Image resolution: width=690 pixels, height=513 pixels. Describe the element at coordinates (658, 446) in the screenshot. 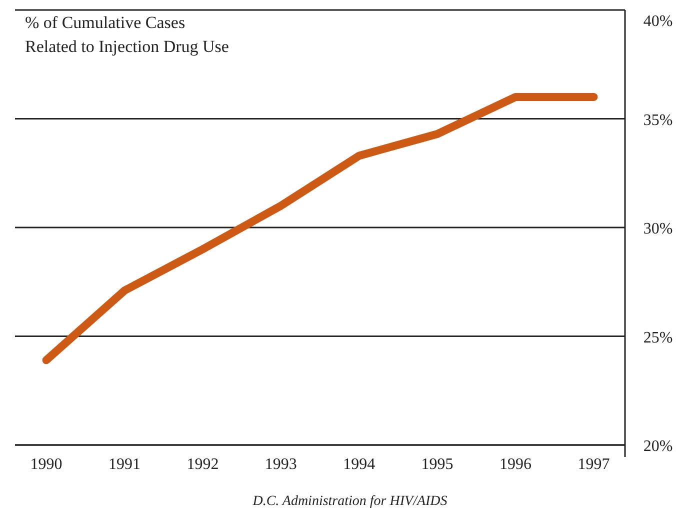

I see `y-tick-label: 20%` at that location.